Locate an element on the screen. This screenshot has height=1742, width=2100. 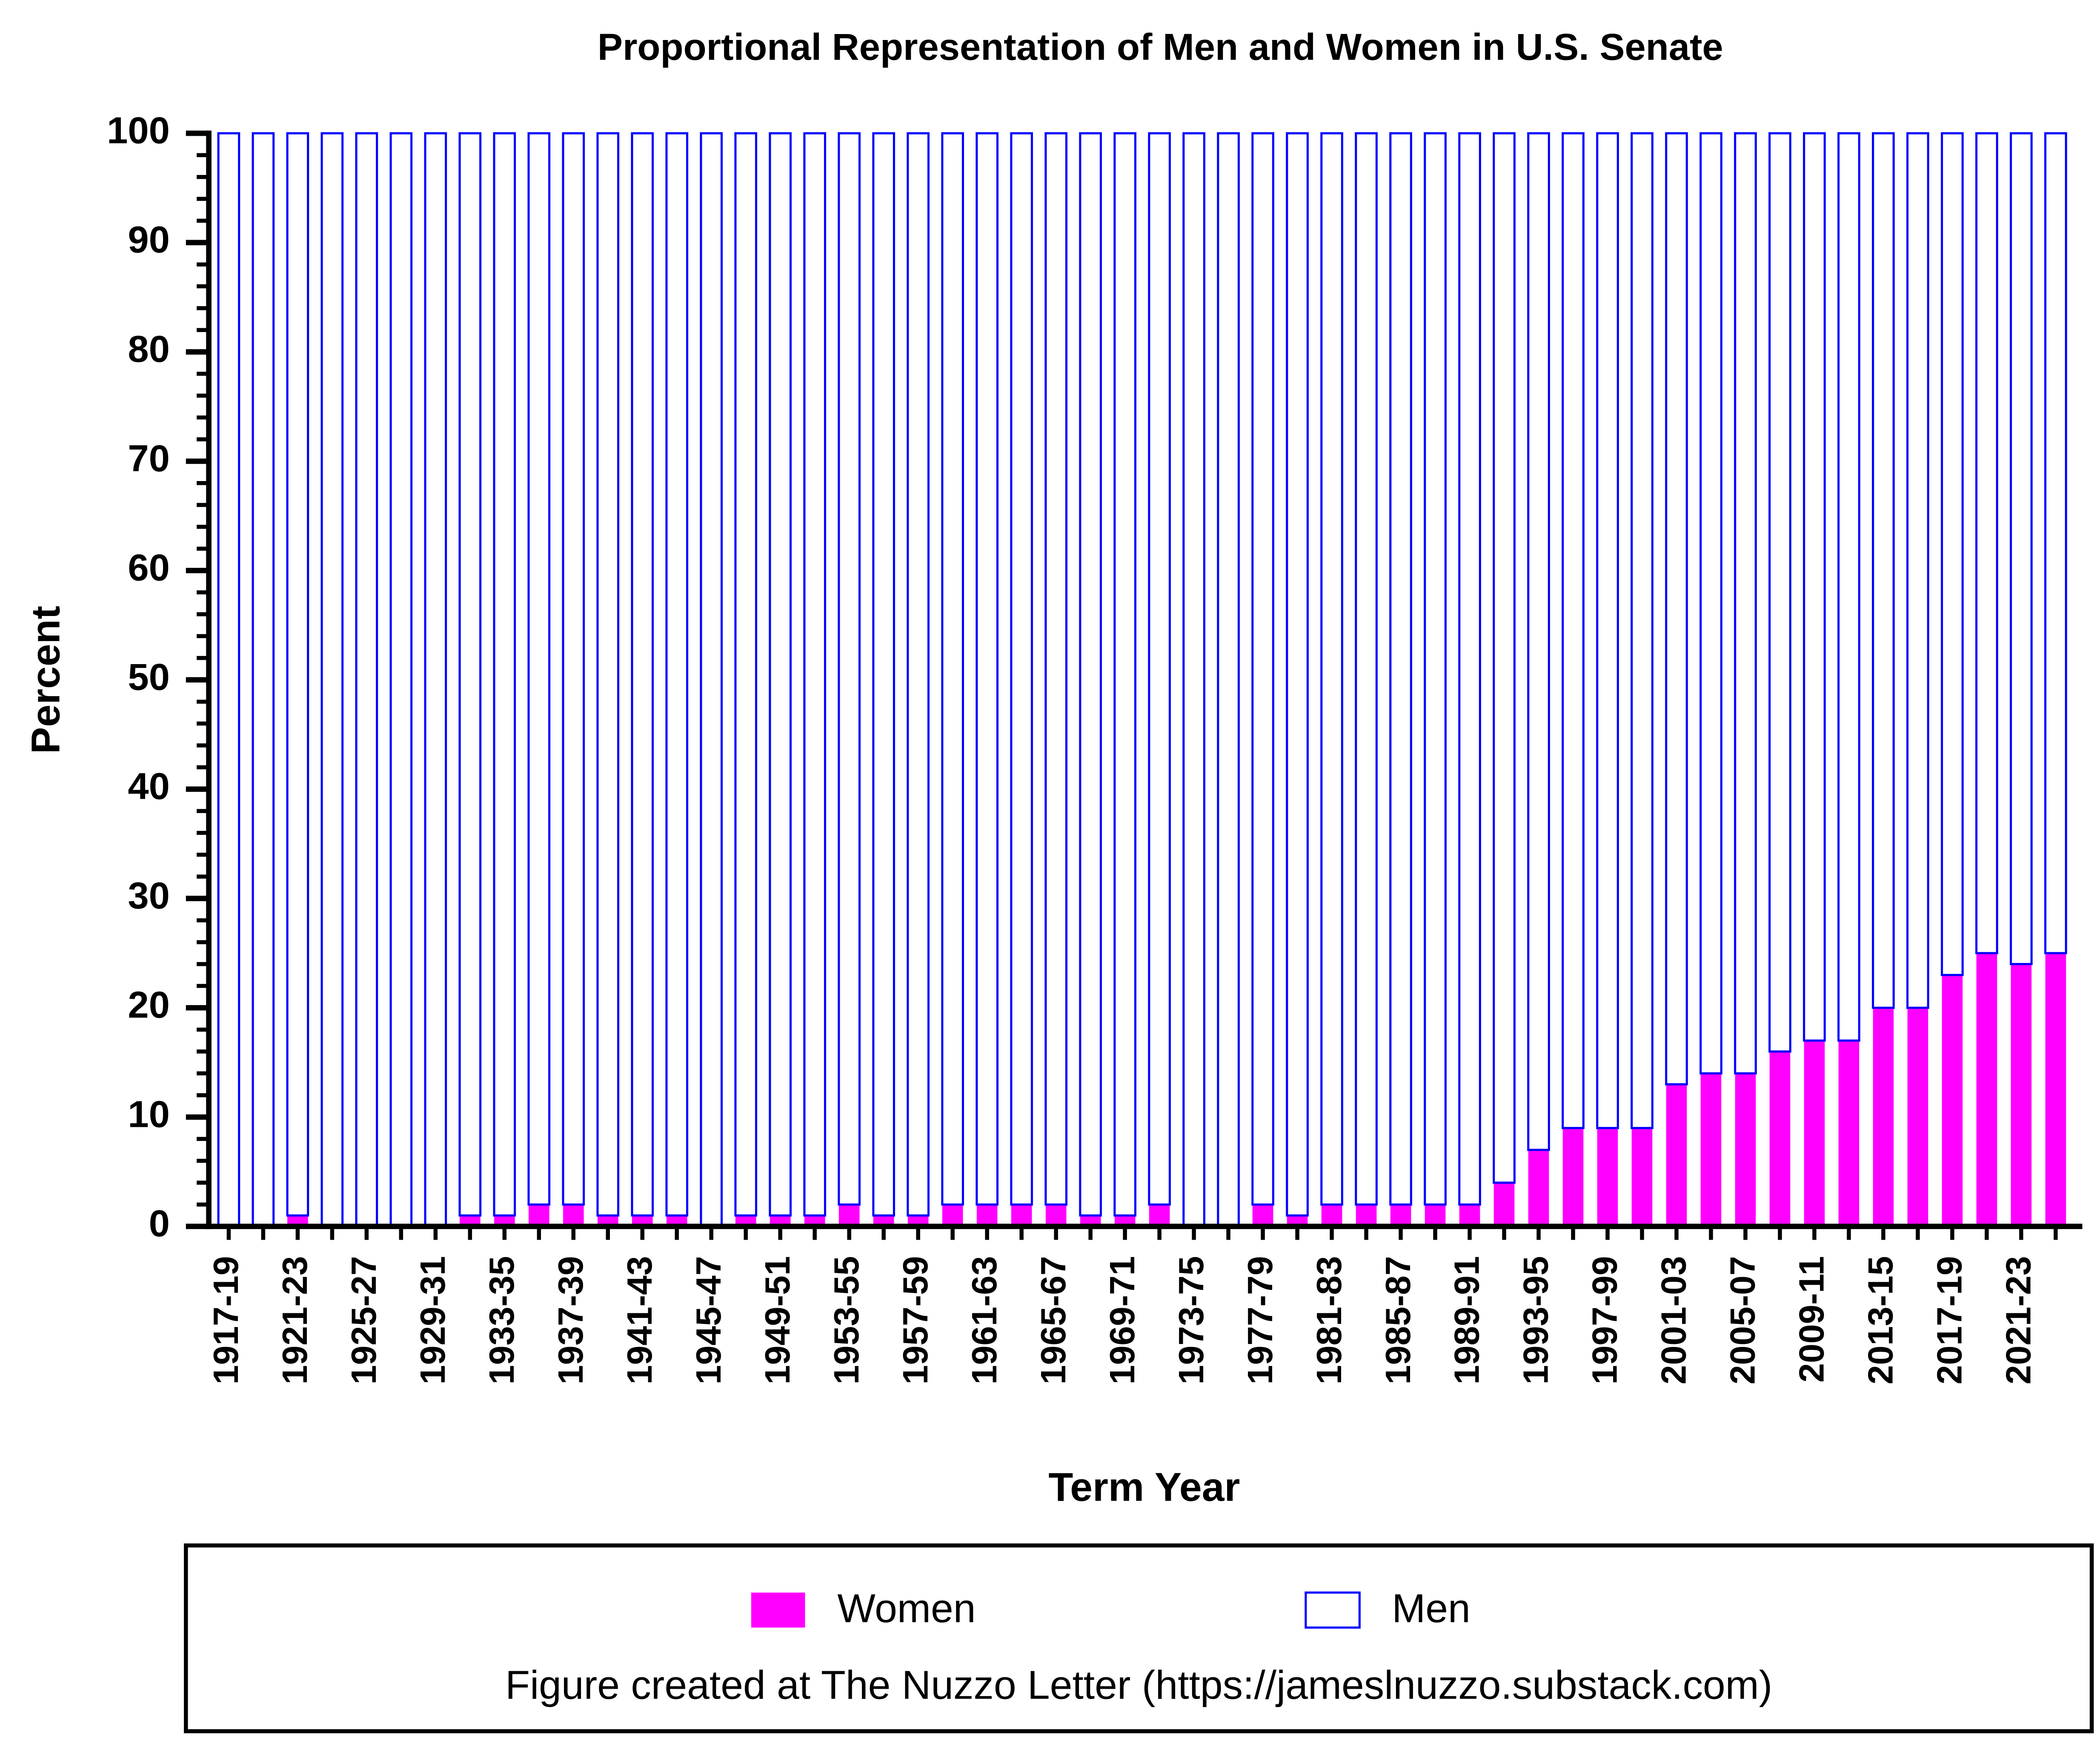
legend-box is located at coordinates (1139, 1638).